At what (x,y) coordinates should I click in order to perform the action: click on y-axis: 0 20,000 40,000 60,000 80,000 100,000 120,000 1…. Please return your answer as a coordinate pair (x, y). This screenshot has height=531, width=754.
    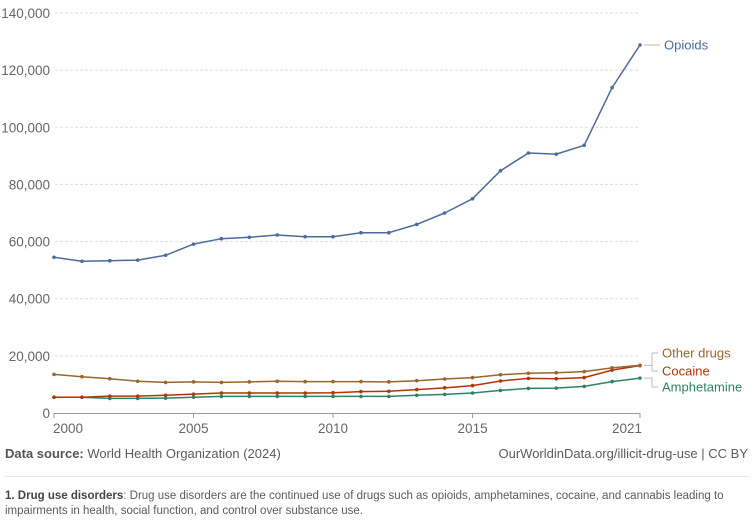
    Looking at the image, I should click on (25, 213).